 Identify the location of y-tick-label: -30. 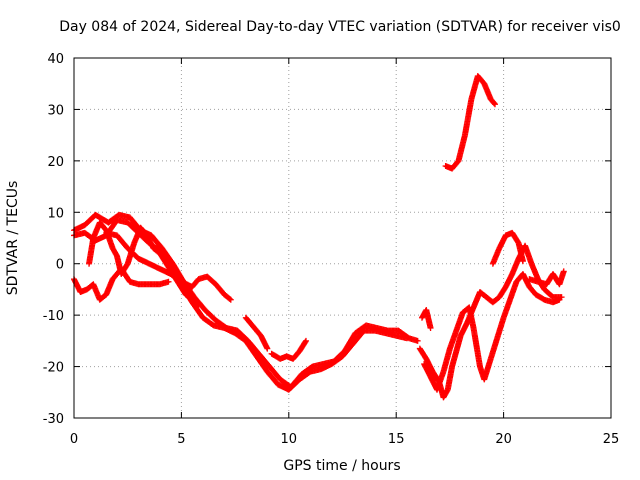
(53, 419).